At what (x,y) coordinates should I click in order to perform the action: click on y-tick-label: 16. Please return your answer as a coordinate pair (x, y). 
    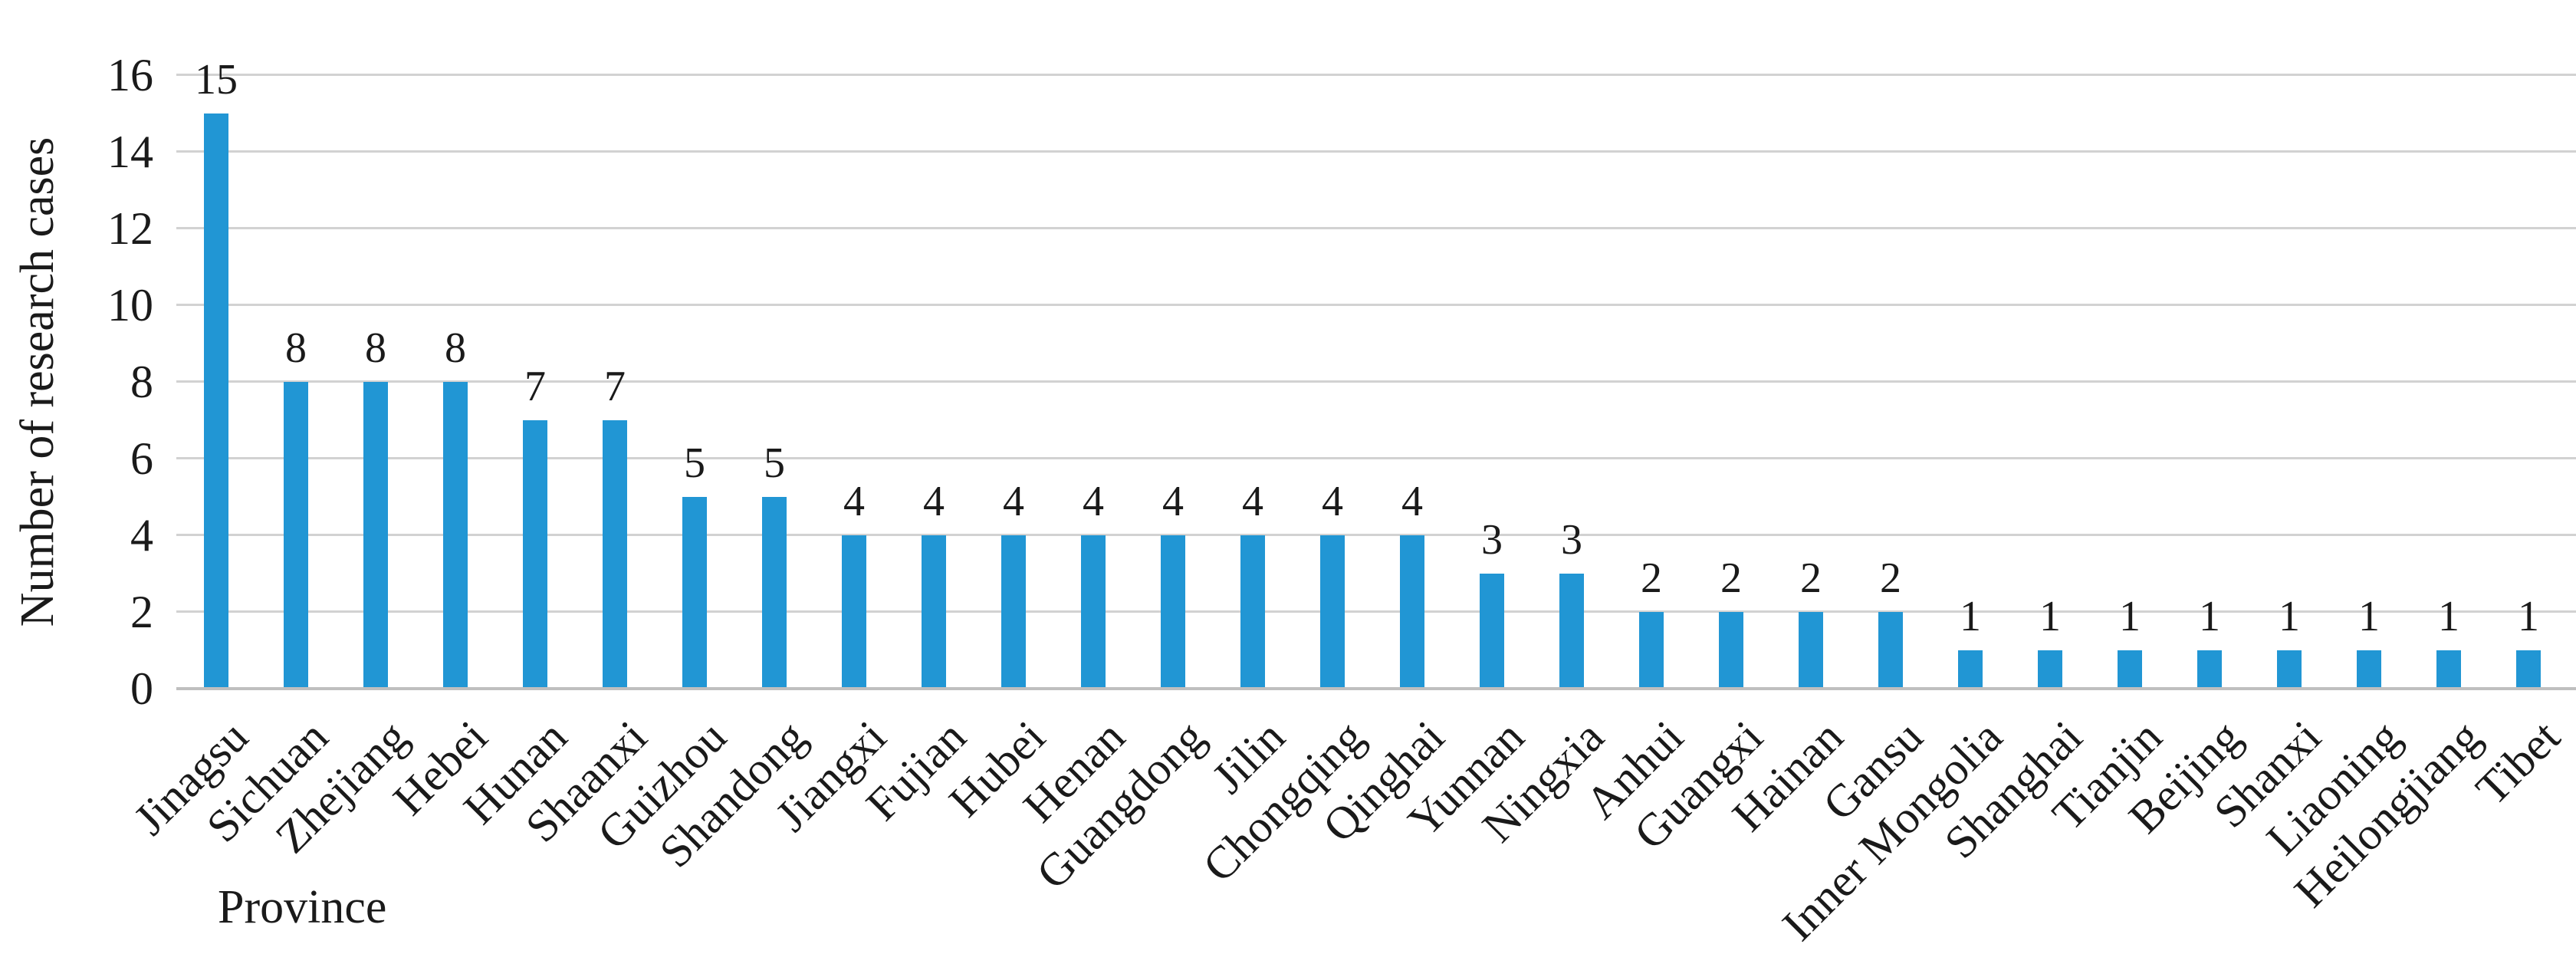
    Looking at the image, I should click on (130, 75).